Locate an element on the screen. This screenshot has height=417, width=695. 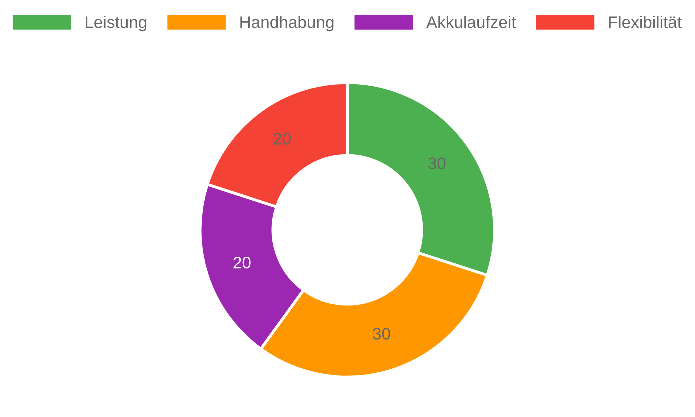
legend-label: Akkulaufzeit is located at coordinates (471, 22).